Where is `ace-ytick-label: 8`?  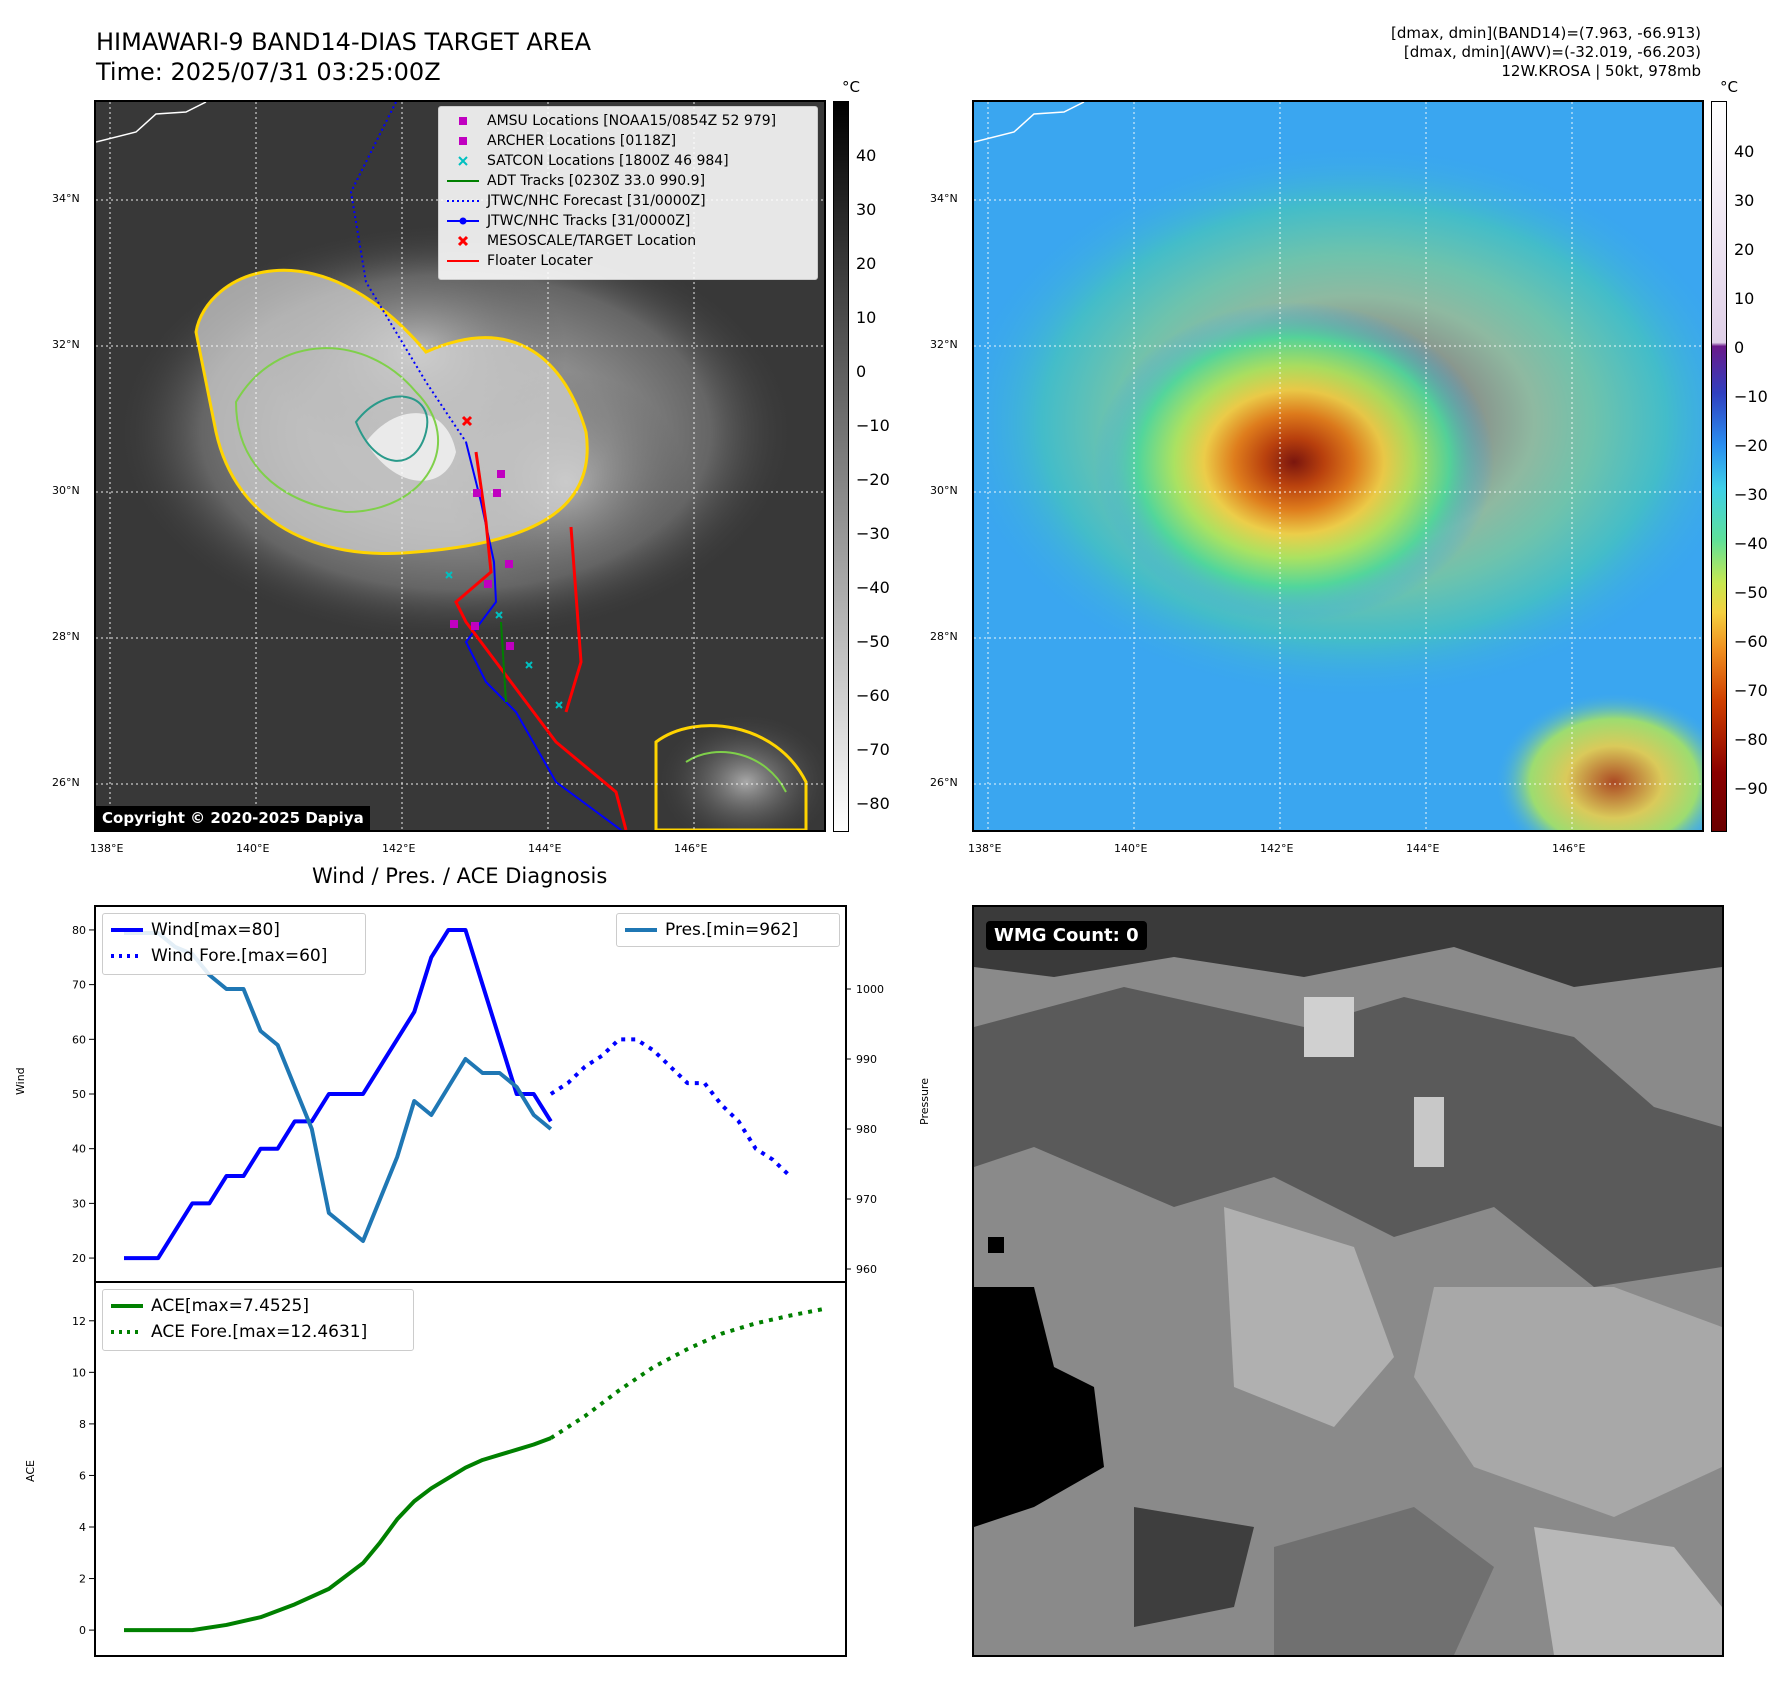 ace-ytick-label: 8 is located at coordinates (82, 1424).